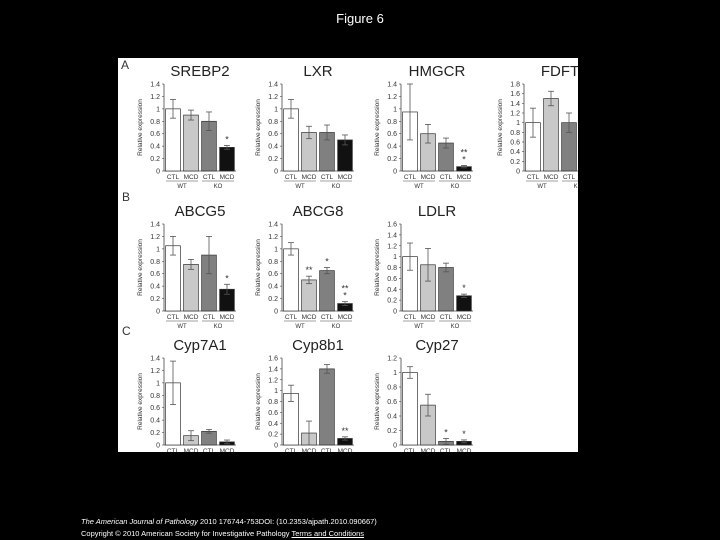 The width and height of the screenshot is (720, 540). I want to click on y-tick-label: 1.8, so click(515, 85).